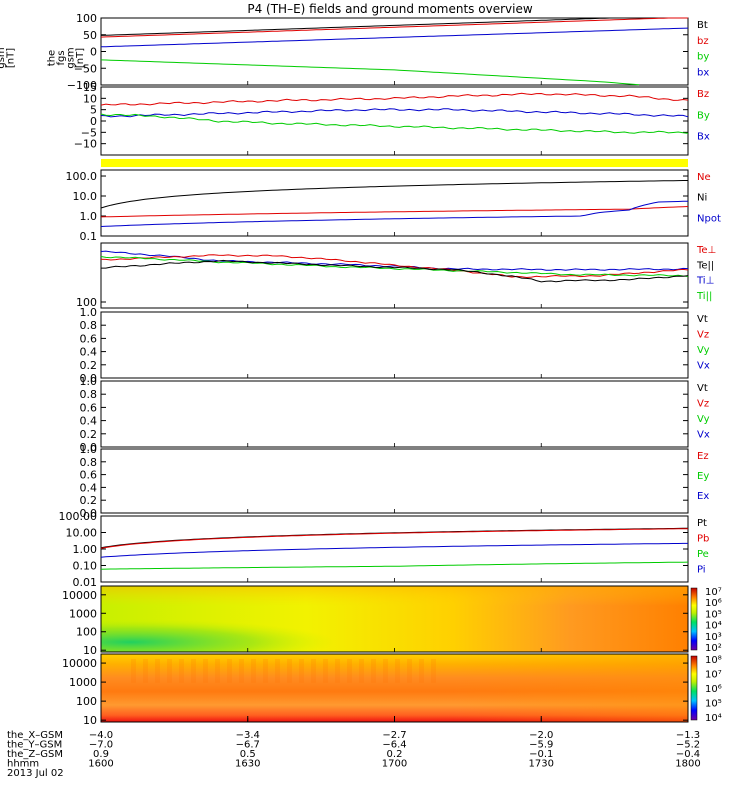 Image resolution: width=750 pixels, height=800 pixels. I want to click on y-axis-label-line: gsm, so click(3, 57).